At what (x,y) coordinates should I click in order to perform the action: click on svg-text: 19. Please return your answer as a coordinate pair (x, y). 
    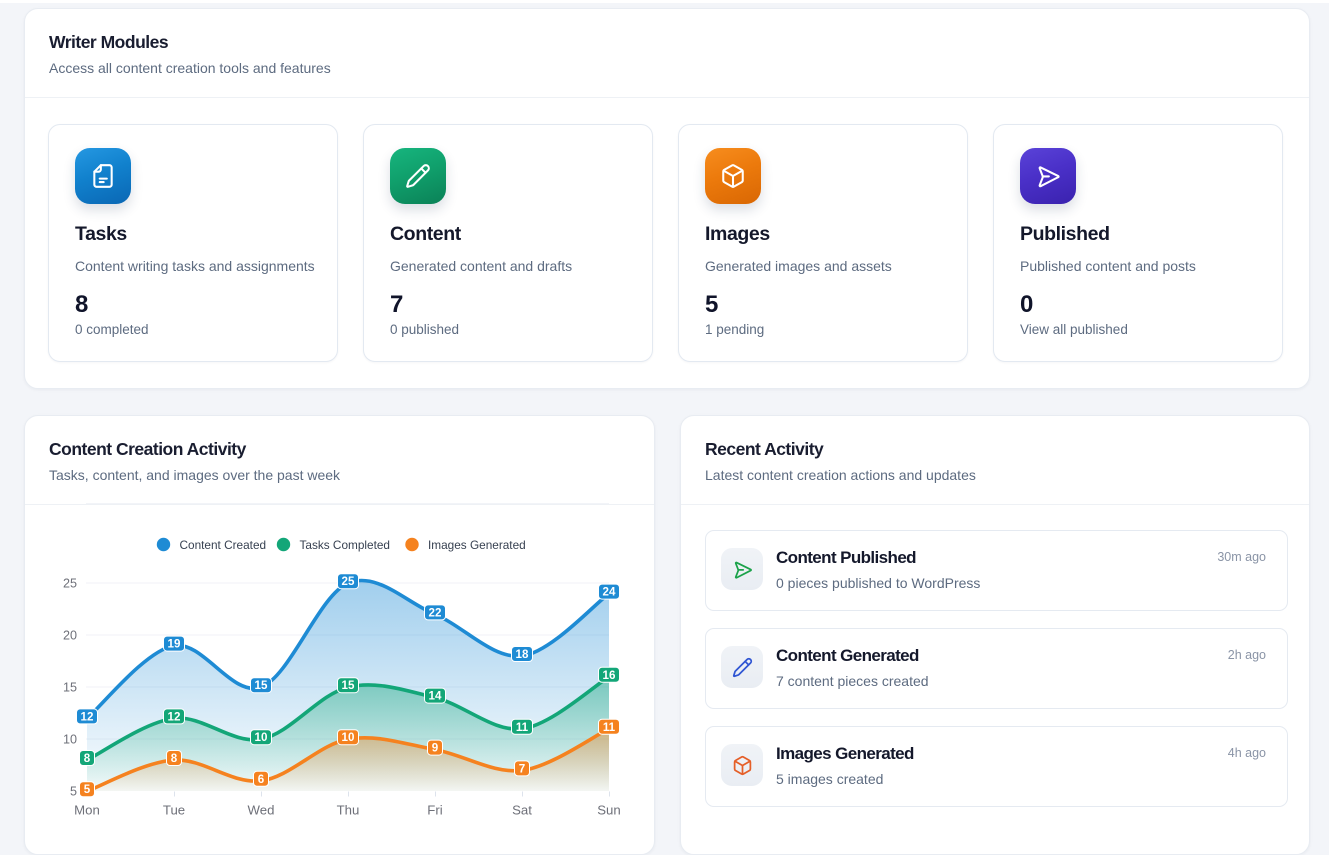
    Looking at the image, I should click on (174, 644).